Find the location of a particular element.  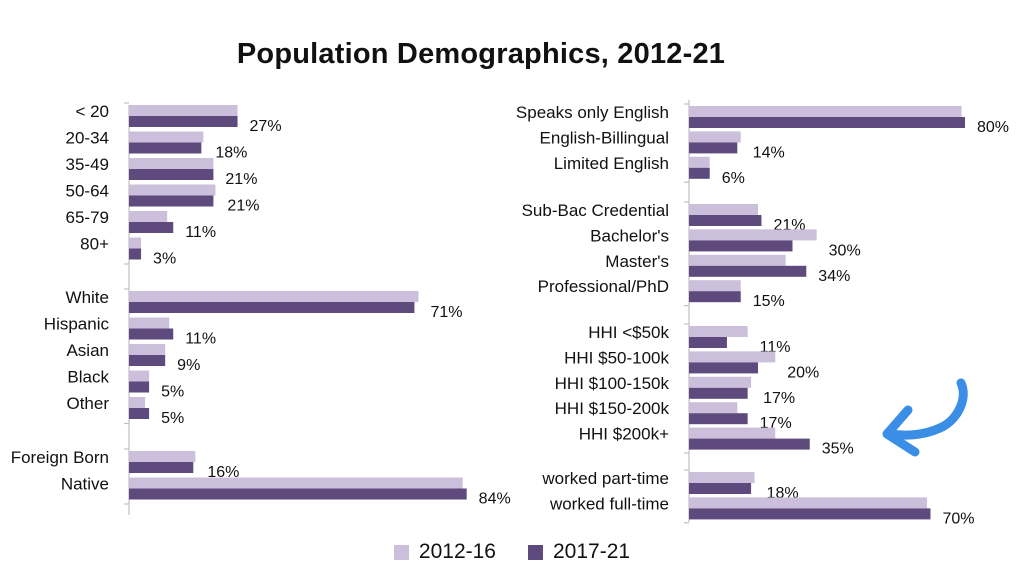

value-label-20-34: 18% is located at coordinates (231, 153).